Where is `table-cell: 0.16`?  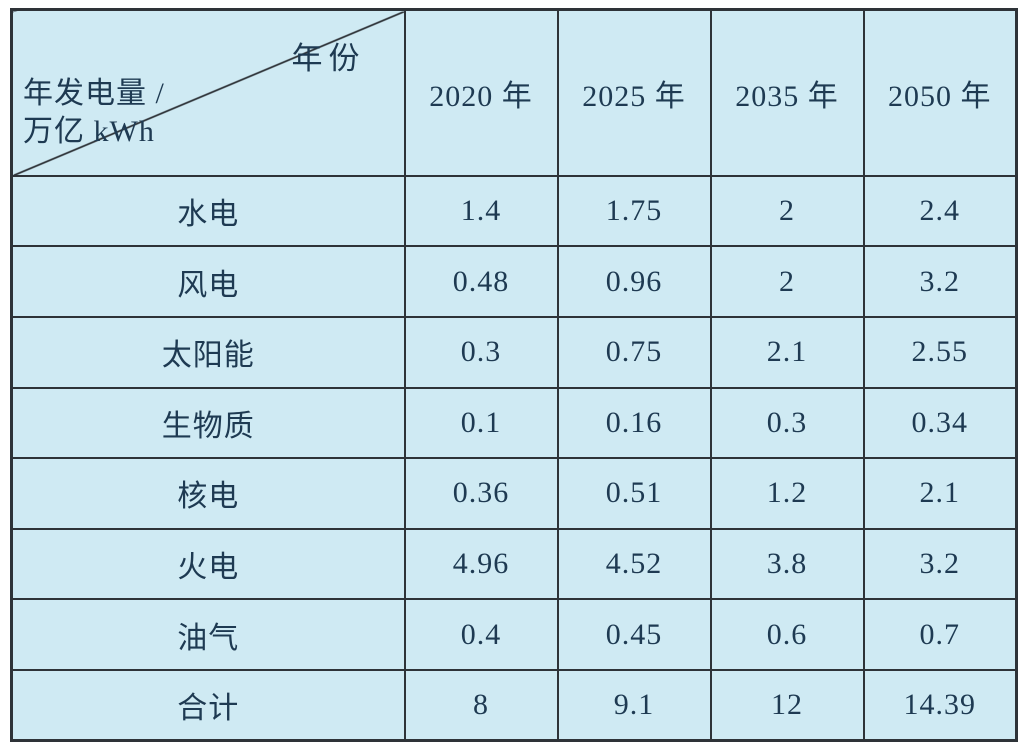 table-cell: 0.16 is located at coordinates (634, 423).